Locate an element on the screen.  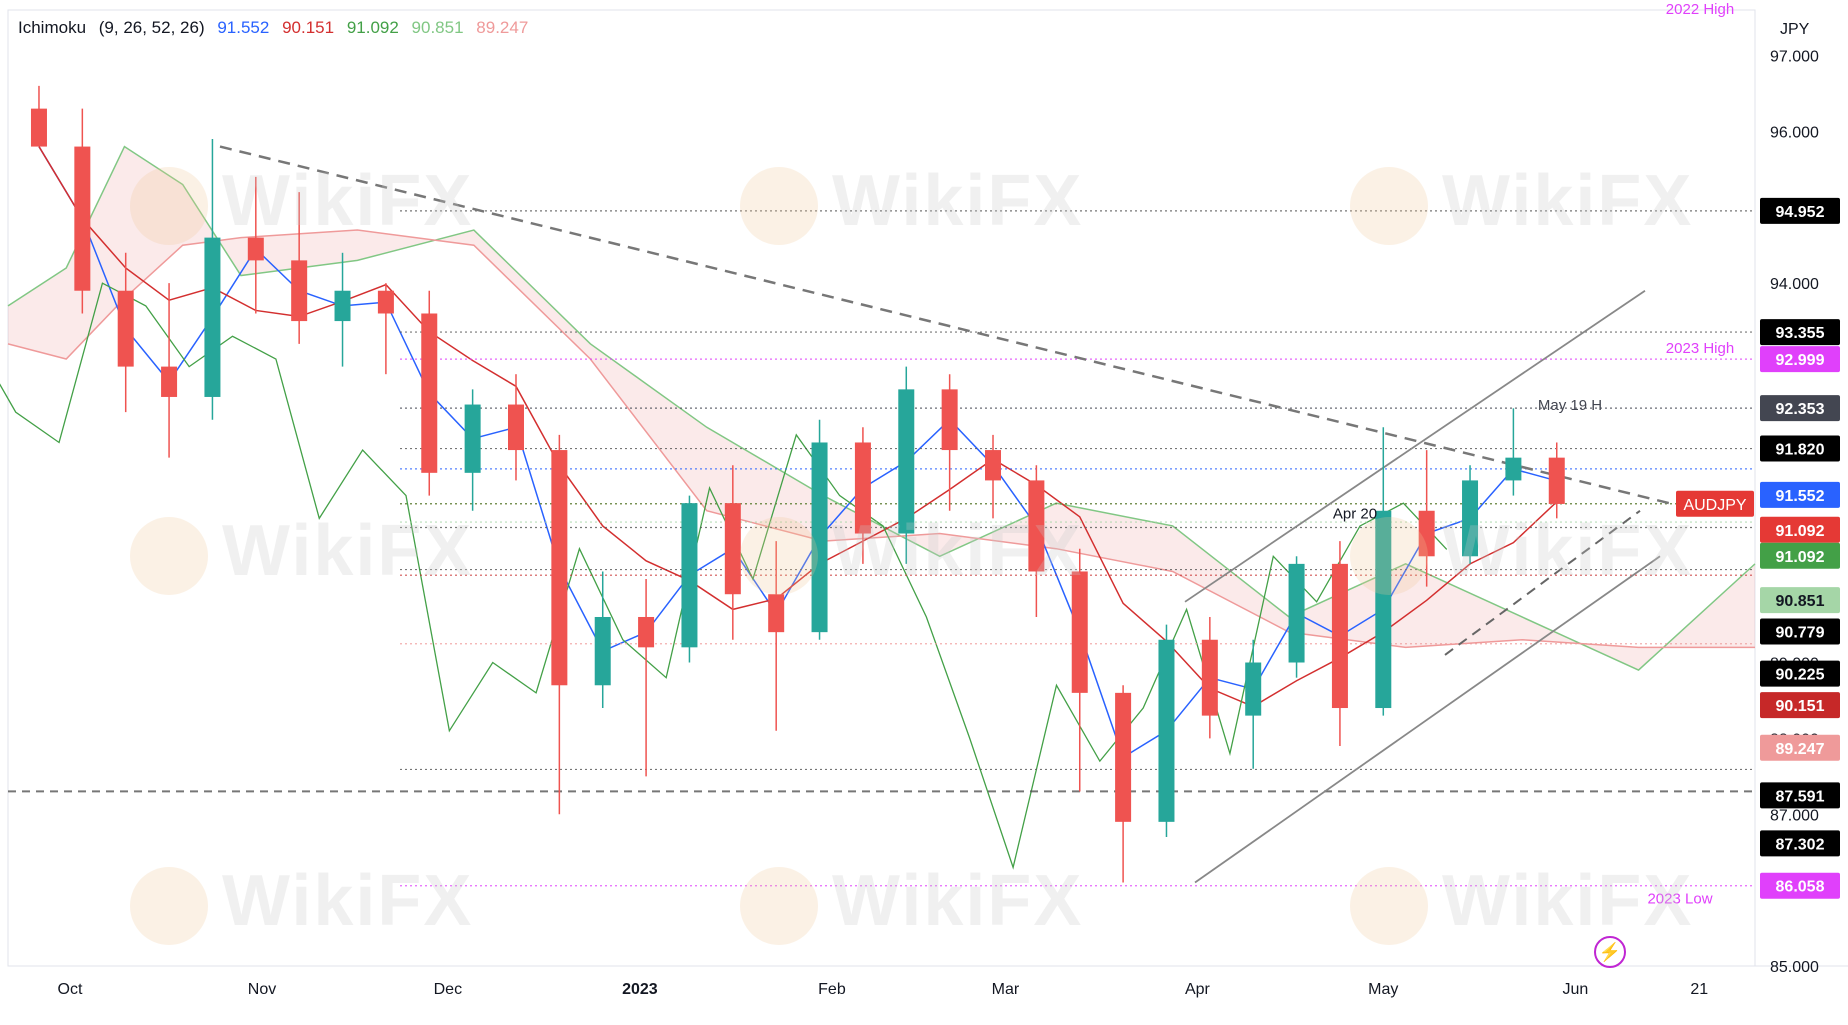
x-tick-label-0: Oct is located at coordinates (70, 989).